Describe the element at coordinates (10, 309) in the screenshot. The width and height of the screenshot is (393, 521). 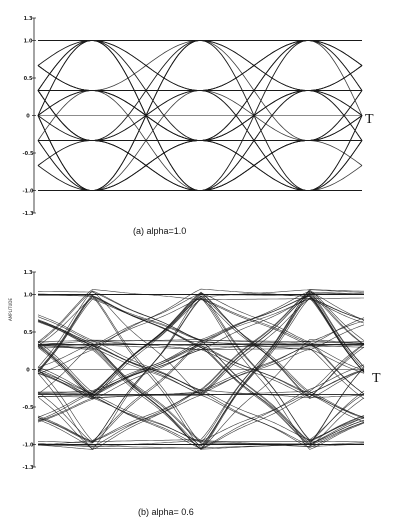
I see `y-axis-label: AMPLITUDE` at that location.